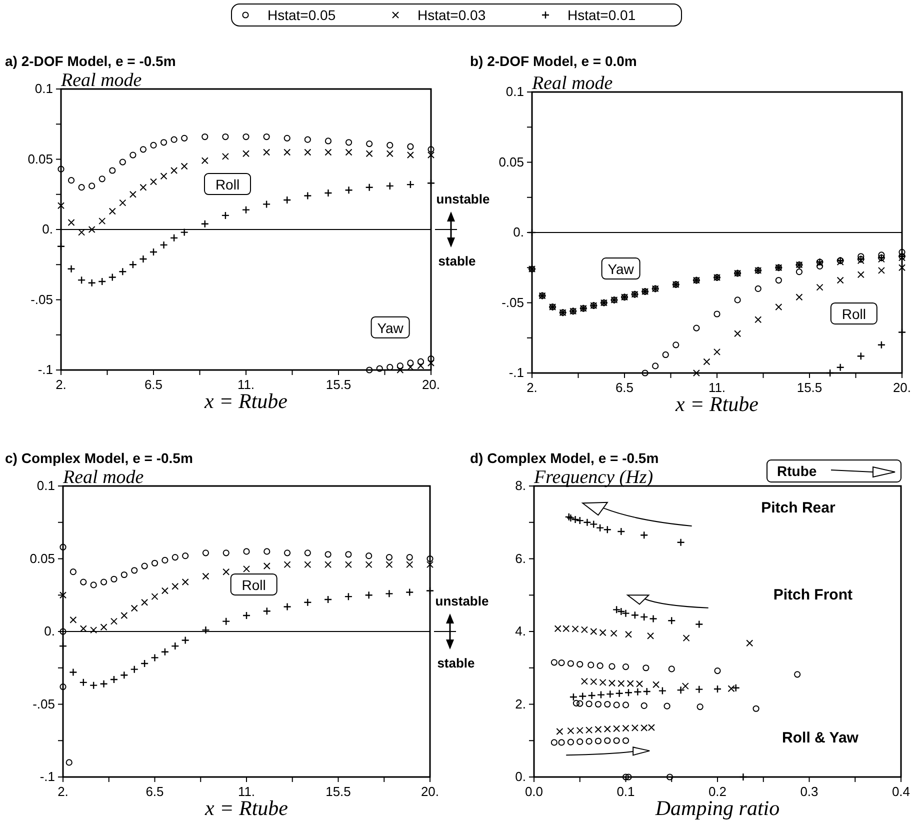  What do you see at coordinates (797, 471) in the screenshot?
I see `text: Rtube` at bounding box center [797, 471].